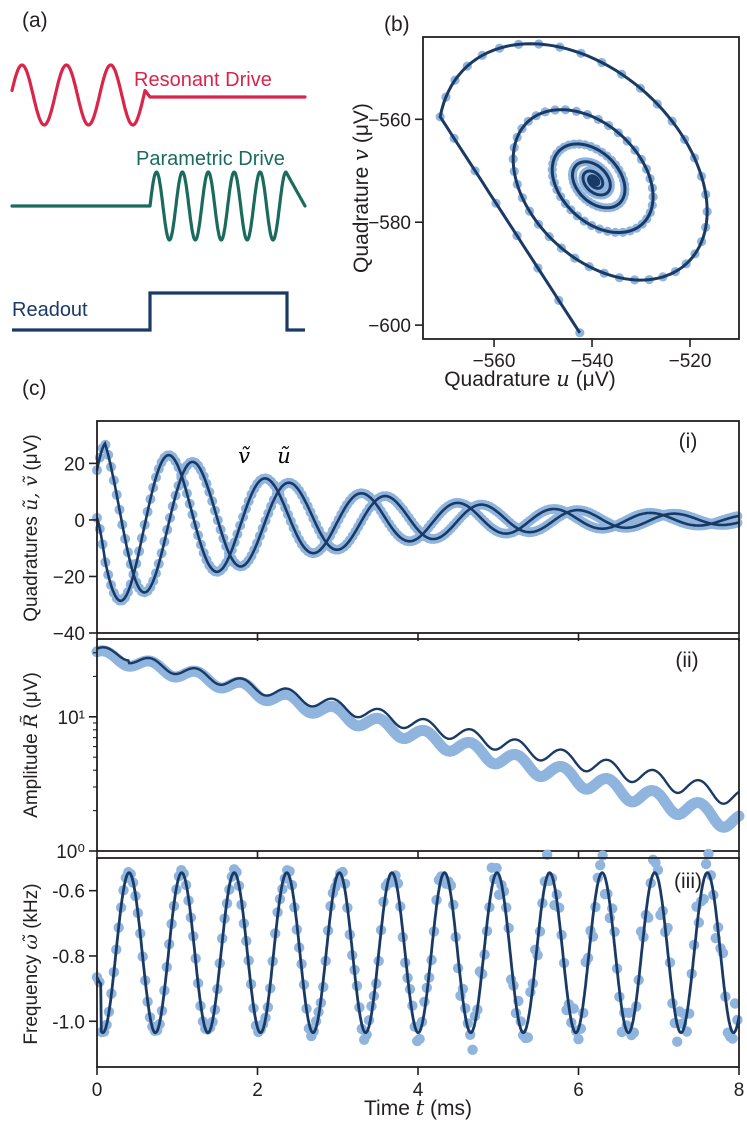  What do you see at coordinates (418, 725) in the screenshot?
I see `panel-c-ii-fit-curve` at bounding box center [418, 725].